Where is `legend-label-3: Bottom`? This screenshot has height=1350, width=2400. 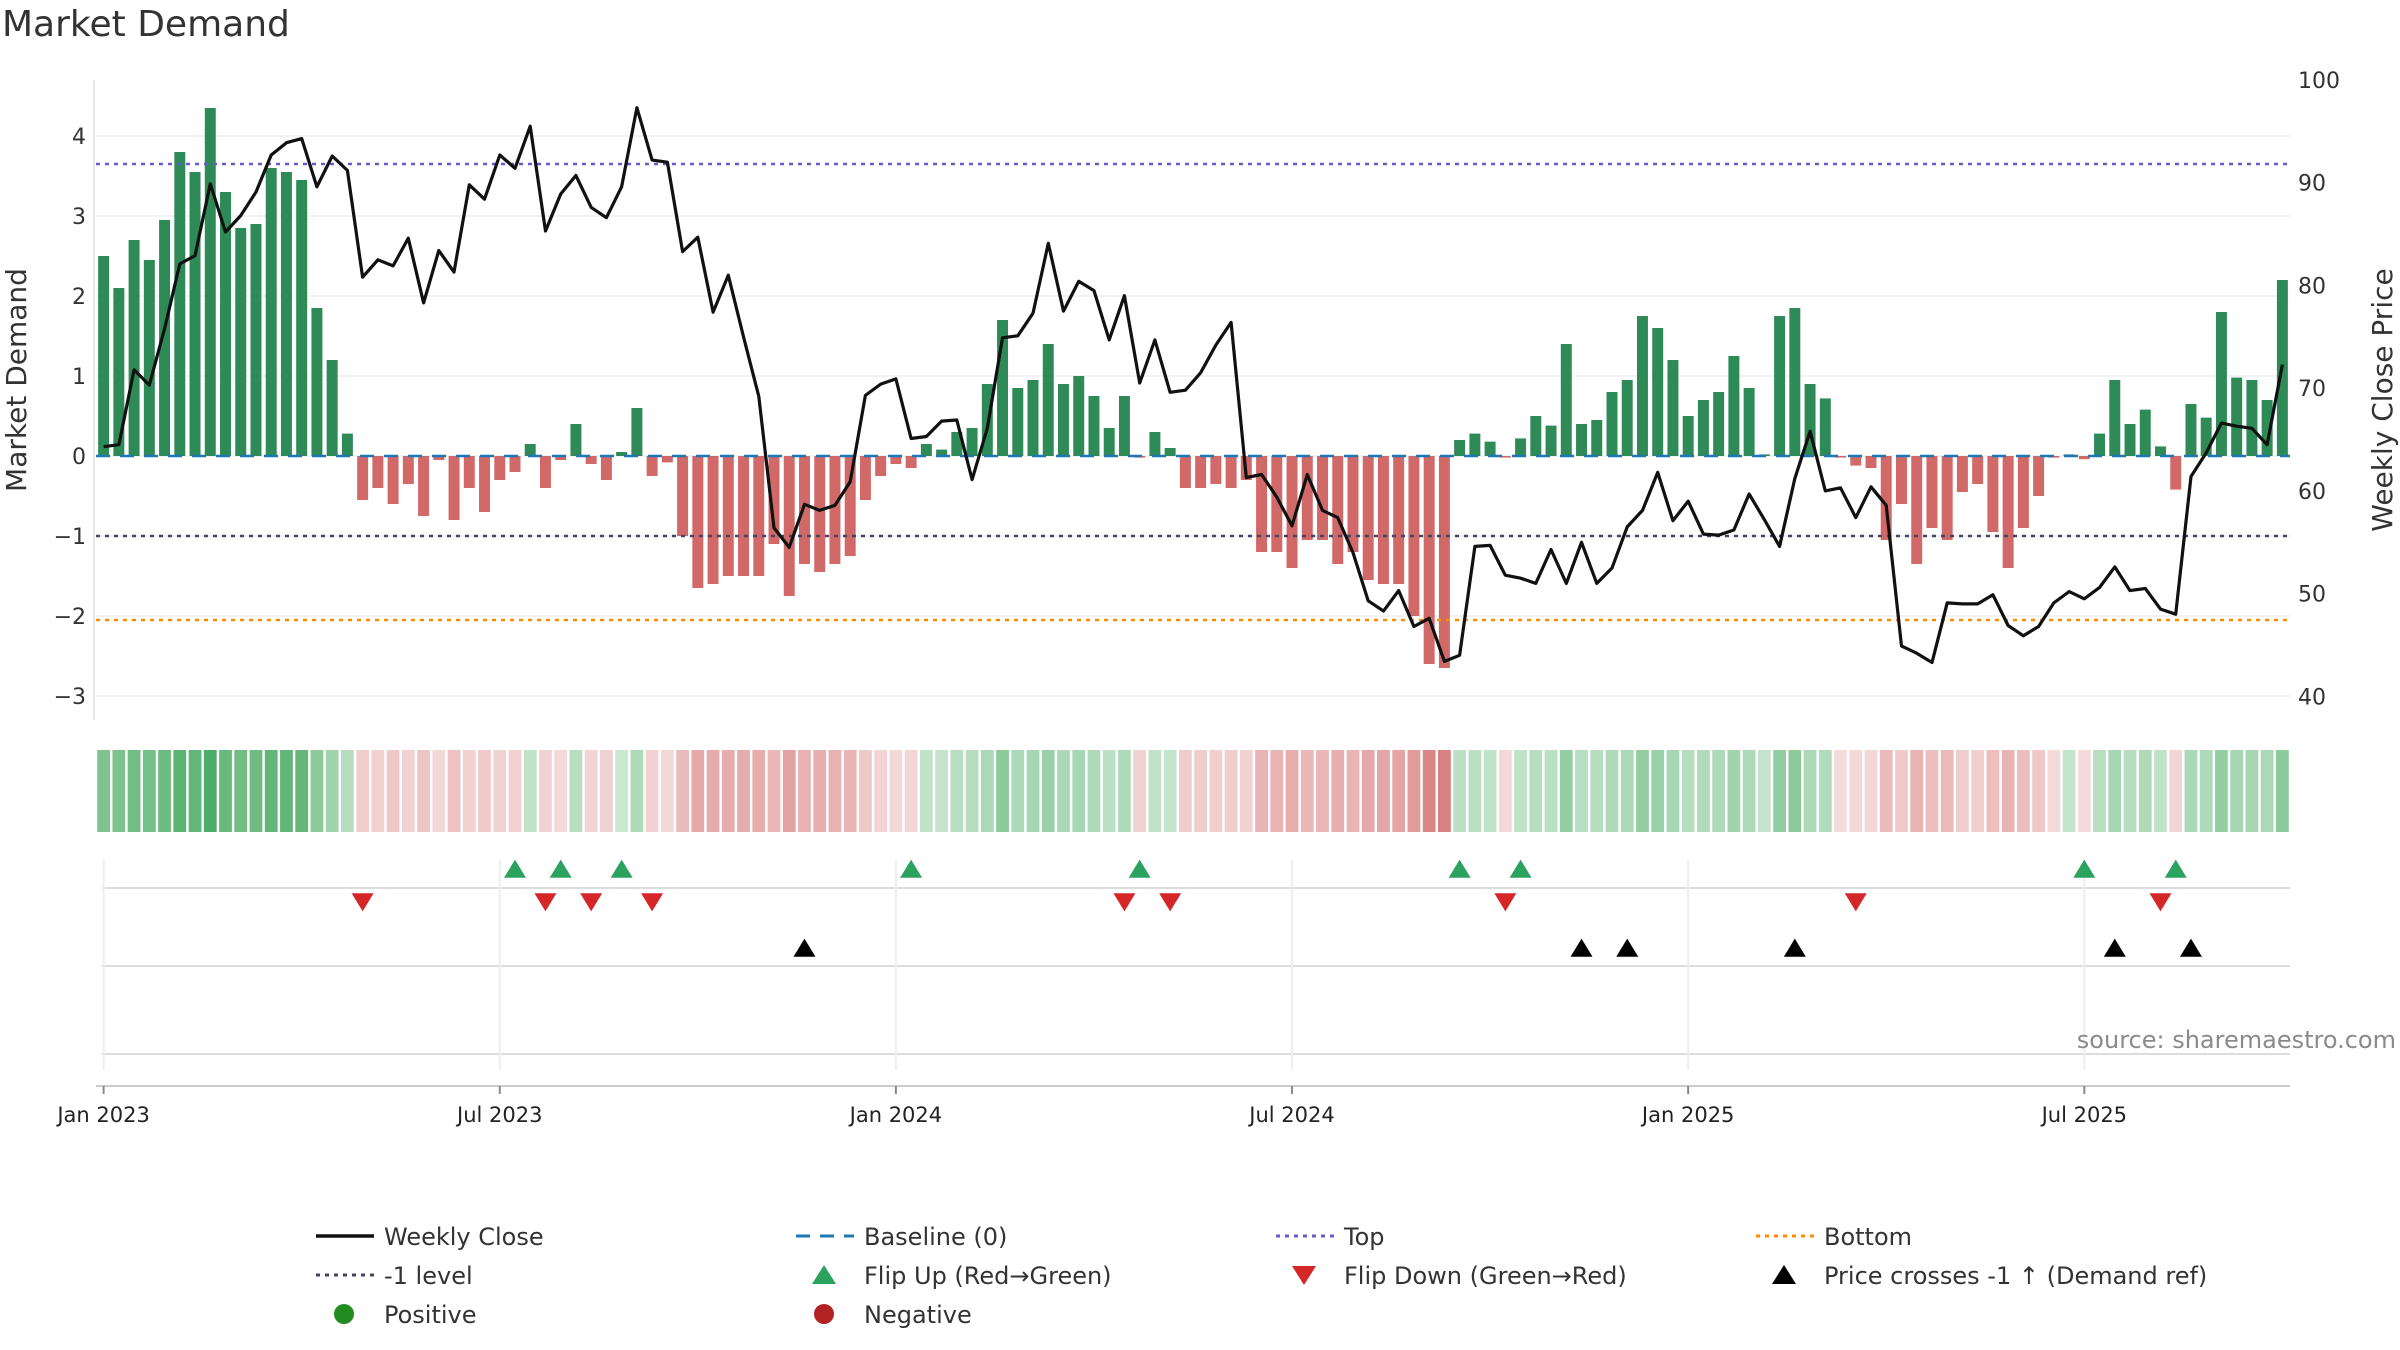 legend-label-3: Bottom is located at coordinates (1868, 1237).